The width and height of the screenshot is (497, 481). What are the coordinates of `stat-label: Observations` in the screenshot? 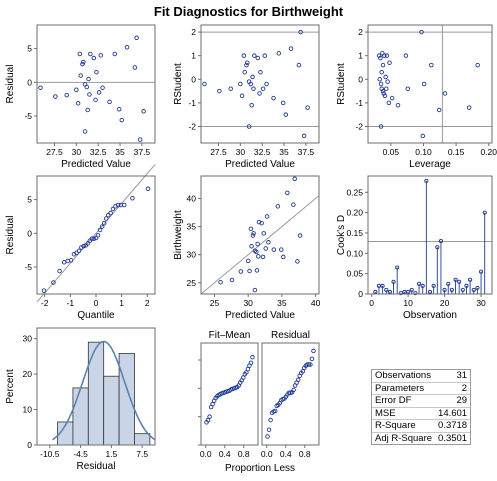 It's located at (403, 375).